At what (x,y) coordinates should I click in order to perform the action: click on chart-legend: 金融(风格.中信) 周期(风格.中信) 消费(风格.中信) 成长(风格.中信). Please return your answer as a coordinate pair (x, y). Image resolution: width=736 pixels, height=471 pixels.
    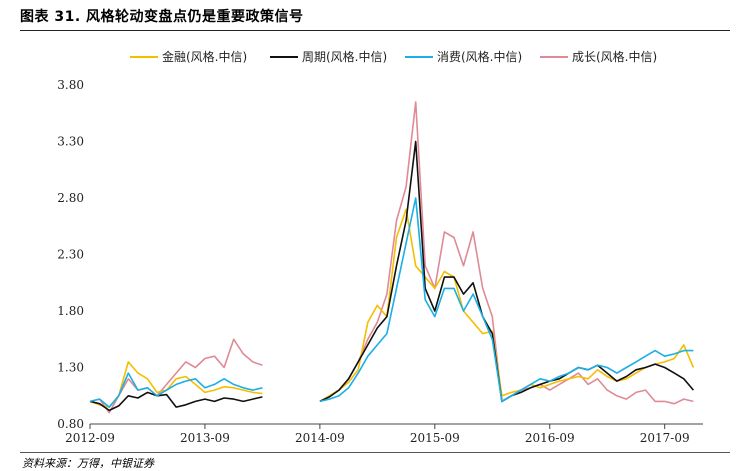
    Looking at the image, I should click on (393, 56).